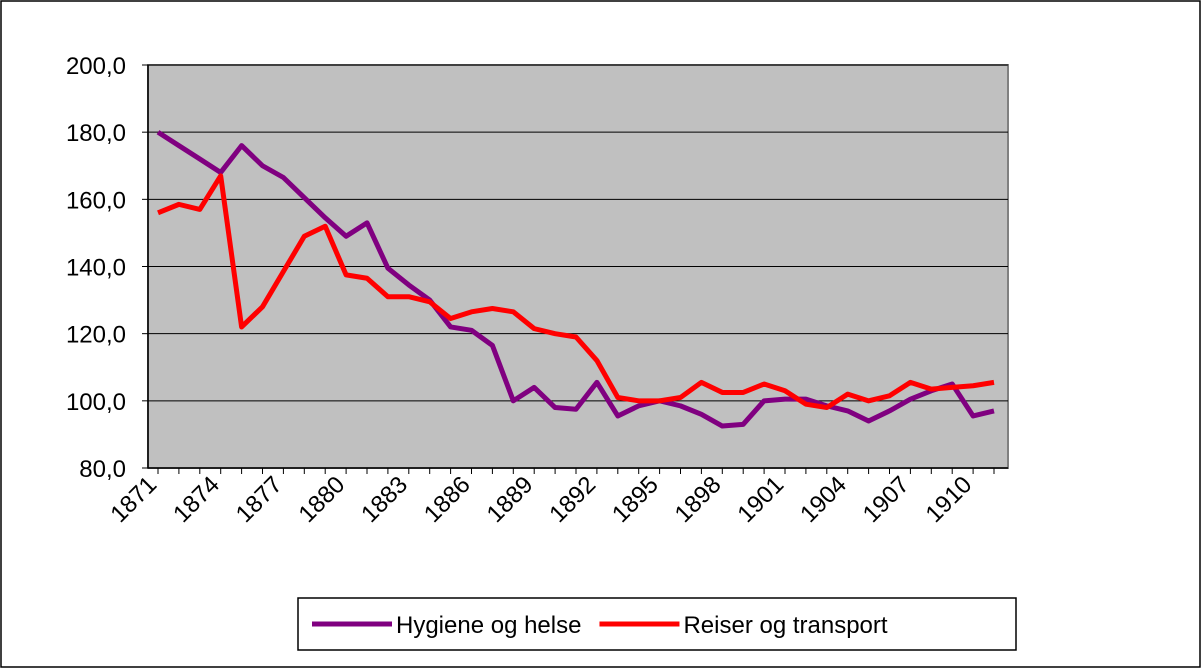  Describe the element at coordinates (488, 625) in the screenshot. I see `legend-label: Hygiene og helse` at that location.